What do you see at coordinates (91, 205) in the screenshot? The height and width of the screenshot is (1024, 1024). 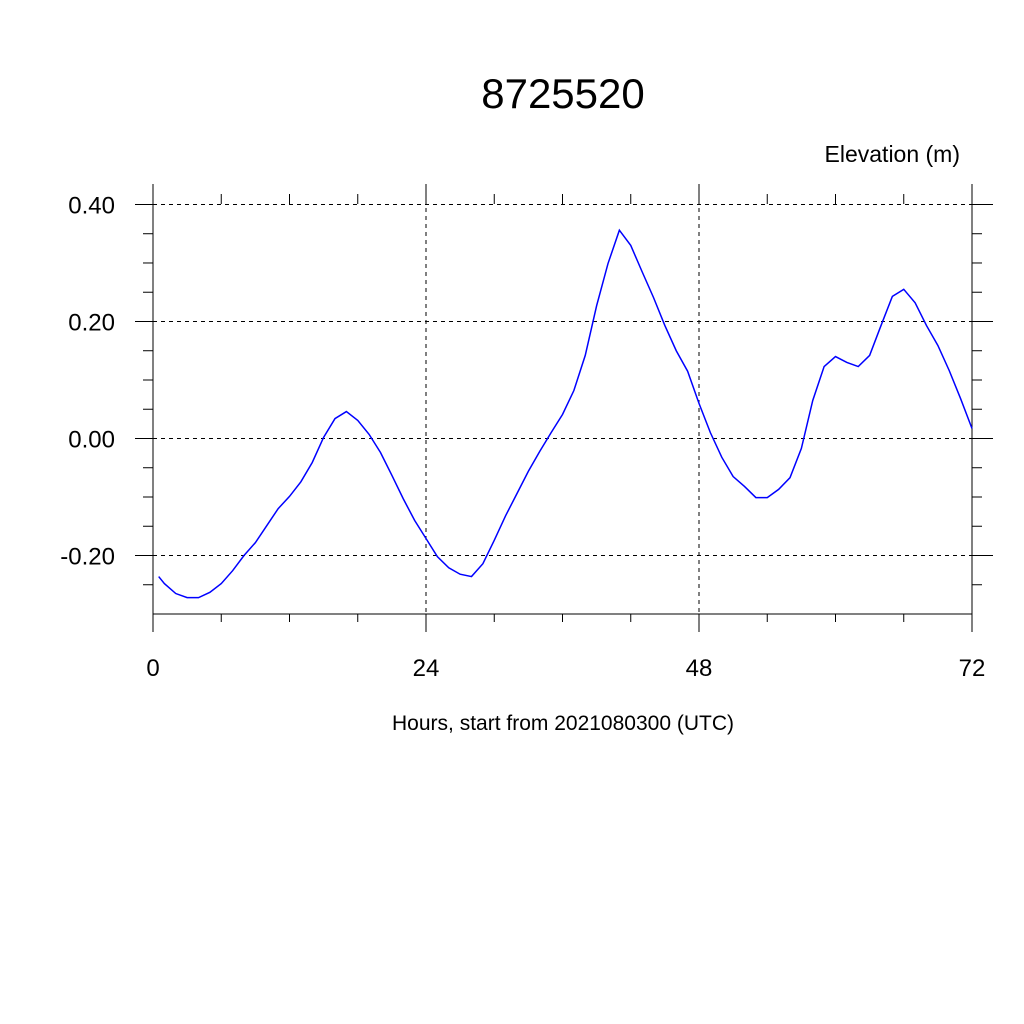 I see `y-tick-label: 0.40` at bounding box center [91, 205].